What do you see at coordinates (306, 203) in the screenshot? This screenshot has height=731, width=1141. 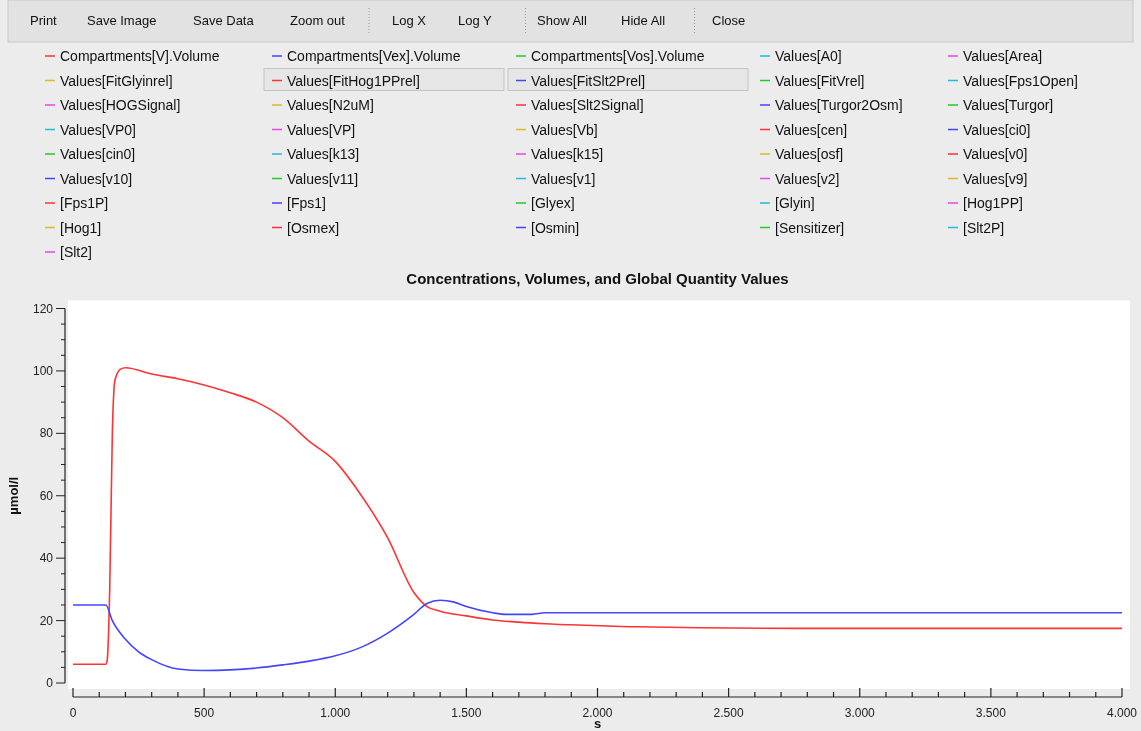 I see `legend-label: [Fps1]` at bounding box center [306, 203].